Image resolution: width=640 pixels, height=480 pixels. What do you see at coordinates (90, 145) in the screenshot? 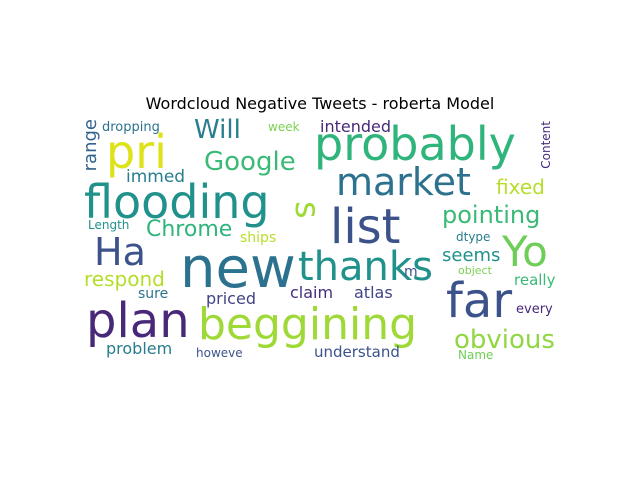
I see `word-range: range` at bounding box center [90, 145].